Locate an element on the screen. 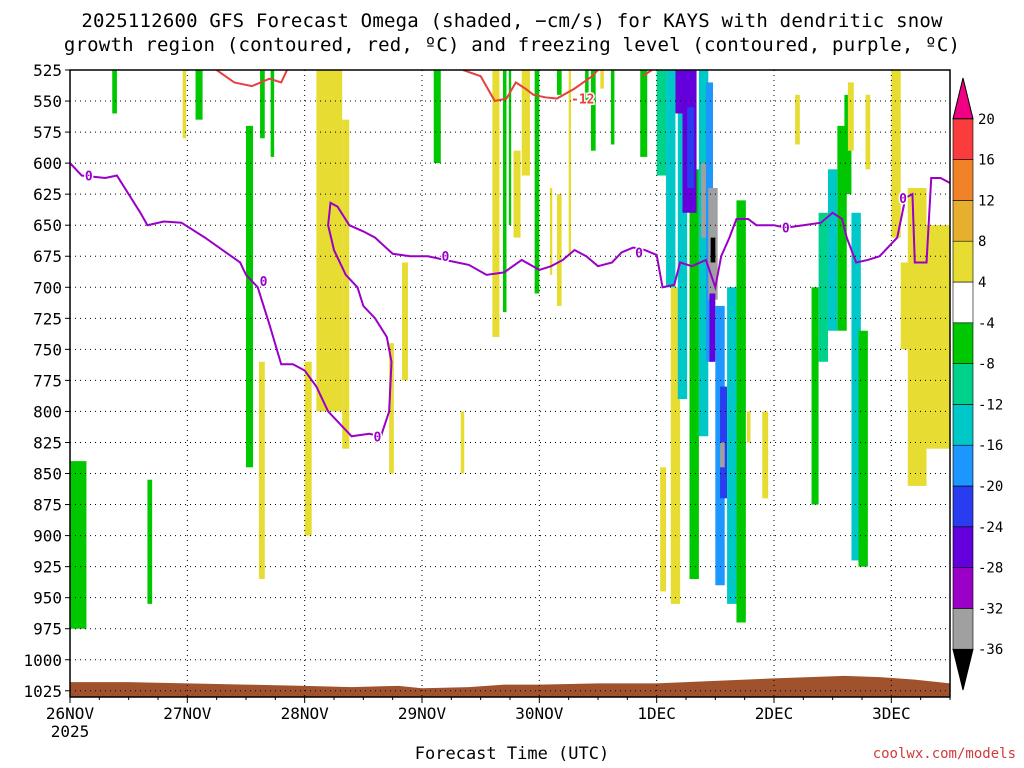  y-tick-label: 825 is located at coordinates (47, 442).